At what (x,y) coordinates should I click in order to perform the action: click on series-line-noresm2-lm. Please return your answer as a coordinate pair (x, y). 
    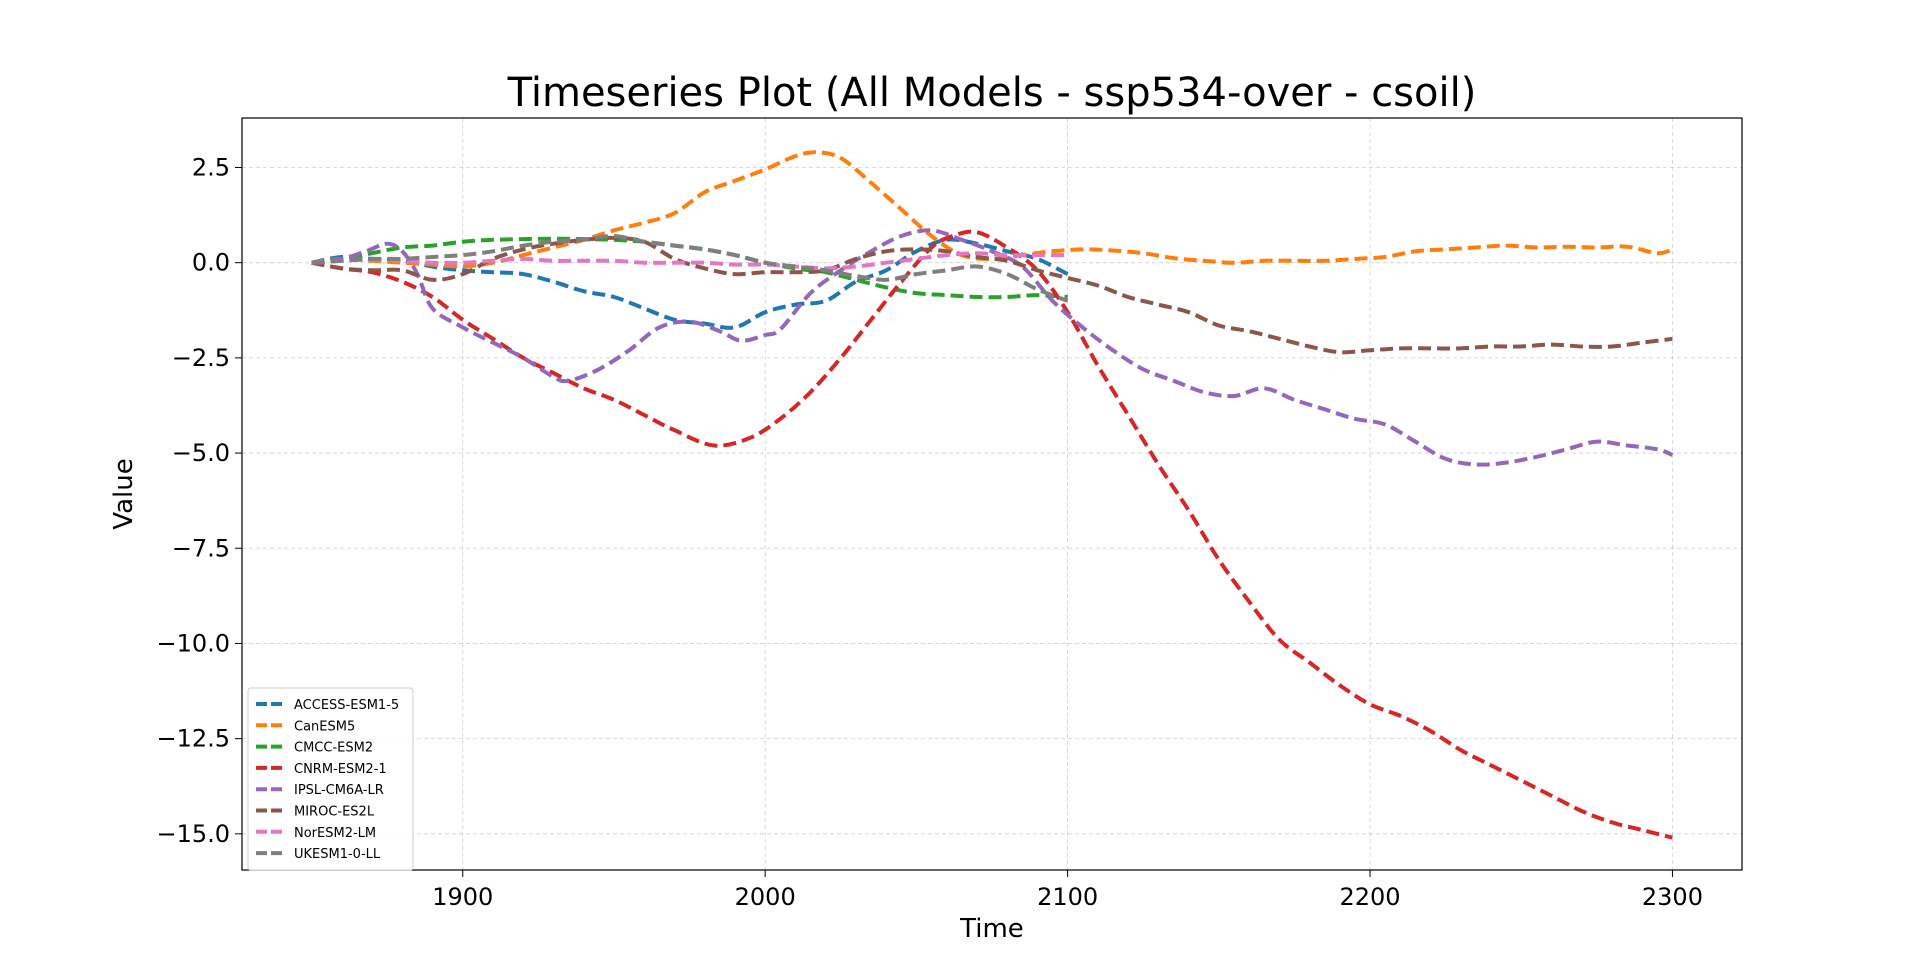
    Looking at the image, I should click on (689, 261).